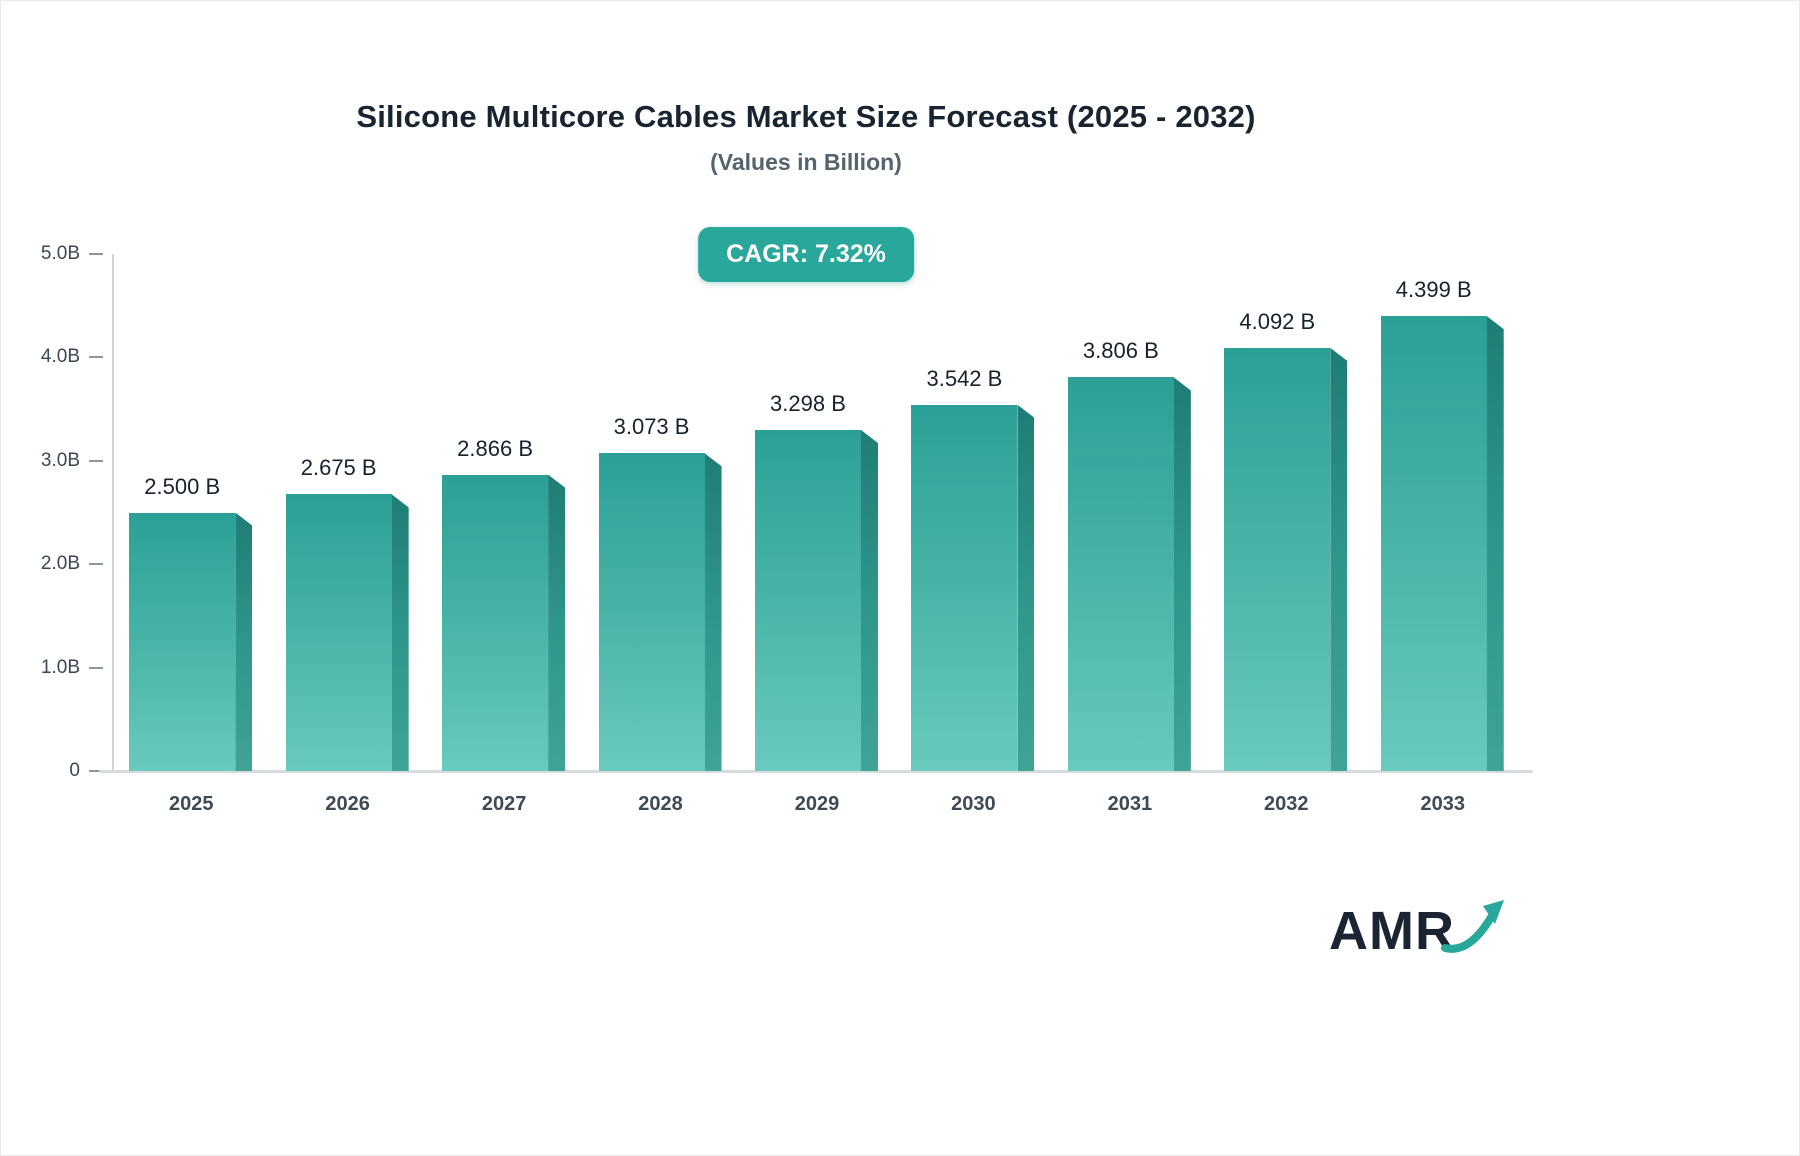 The width and height of the screenshot is (1800, 1156). I want to click on y-tick: 4.0B, so click(72, 357).